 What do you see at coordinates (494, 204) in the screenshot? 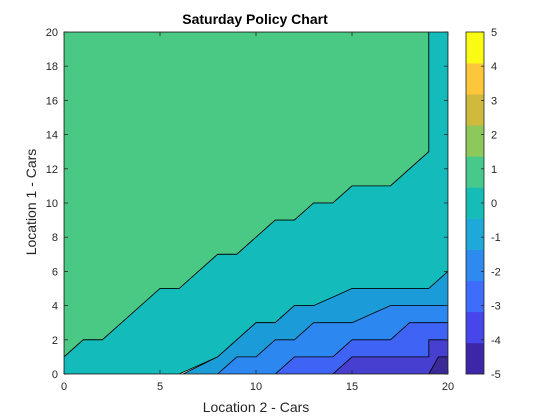
I see `colorbar-tick-label: 0` at bounding box center [494, 204].